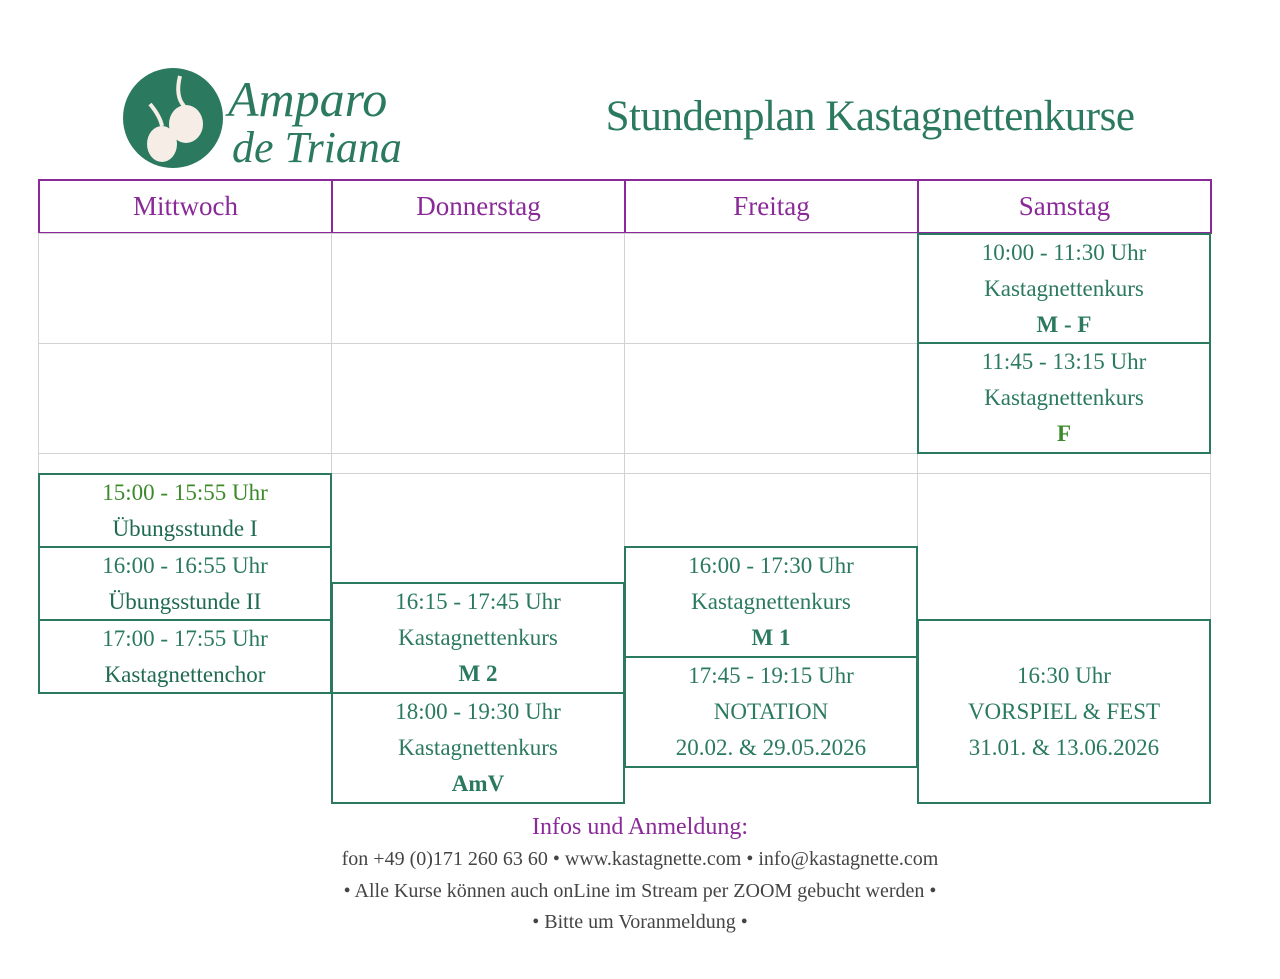  What do you see at coordinates (478, 206) in the screenshot?
I see `header-donnerstag: Donnerstag` at bounding box center [478, 206].